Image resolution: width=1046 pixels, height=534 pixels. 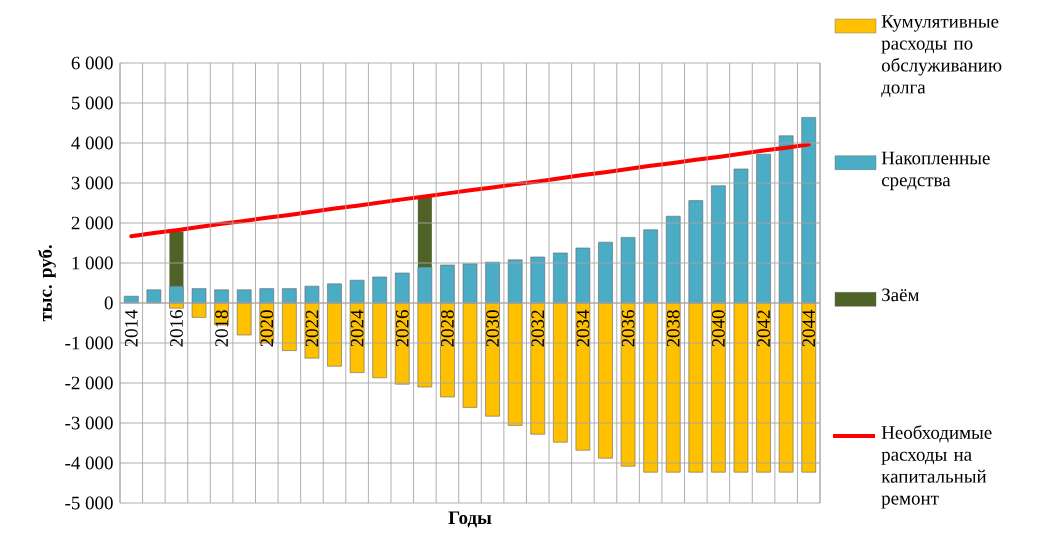 What do you see at coordinates (92, 63) in the screenshot?
I see `y-tick-label: 6 000` at bounding box center [92, 63].